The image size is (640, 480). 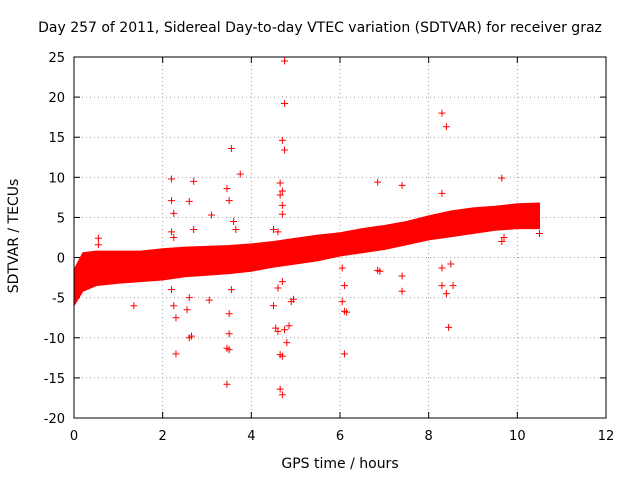 What do you see at coordinates (61, 218) in the screenshot?
I see `y-tick-label: 5` at bounding box center [61, 218].